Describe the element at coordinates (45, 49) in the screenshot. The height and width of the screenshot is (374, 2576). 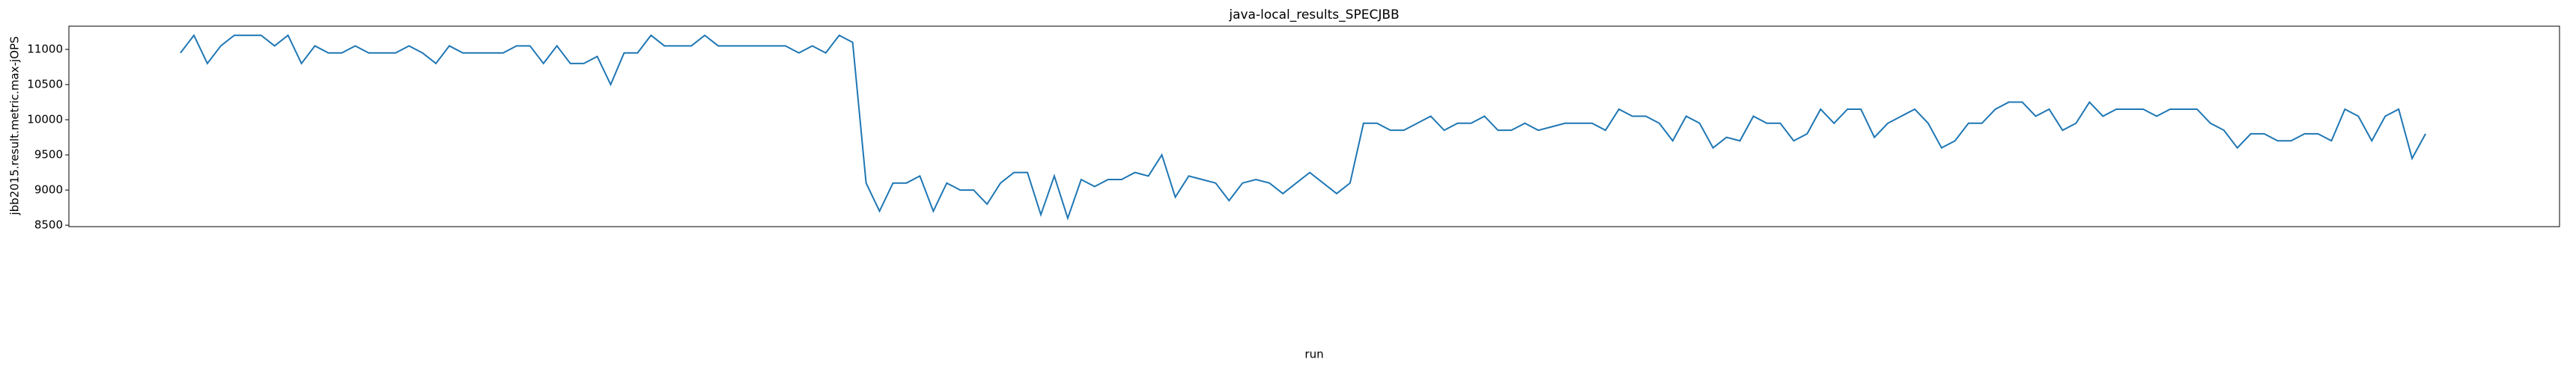
I see `y-tick-label: 11000` at that location.